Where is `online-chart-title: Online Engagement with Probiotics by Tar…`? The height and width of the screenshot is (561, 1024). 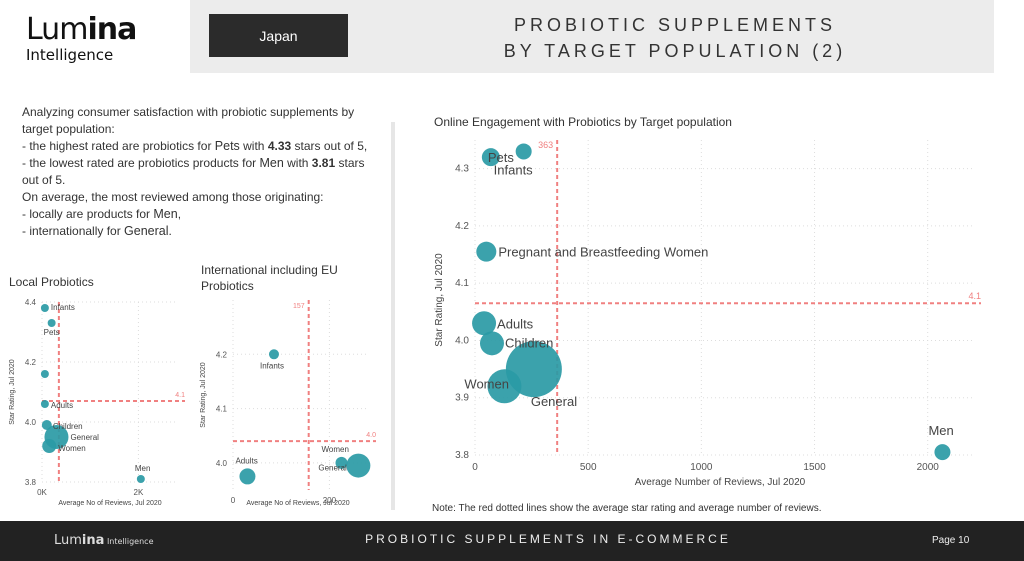
online-chart-title: Online Engagement with Probiotics by Tar… is located at coordinates (583, 122).